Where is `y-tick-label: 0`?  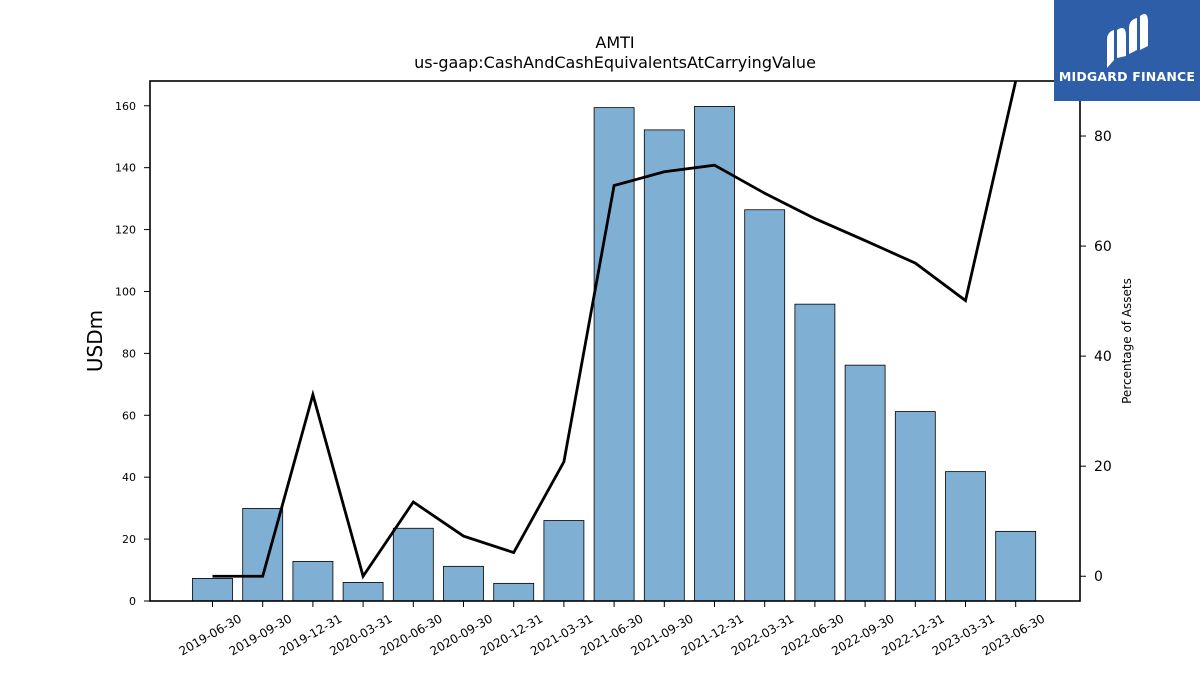 y-tick-label: 0 is located at coordinates (132, 601).